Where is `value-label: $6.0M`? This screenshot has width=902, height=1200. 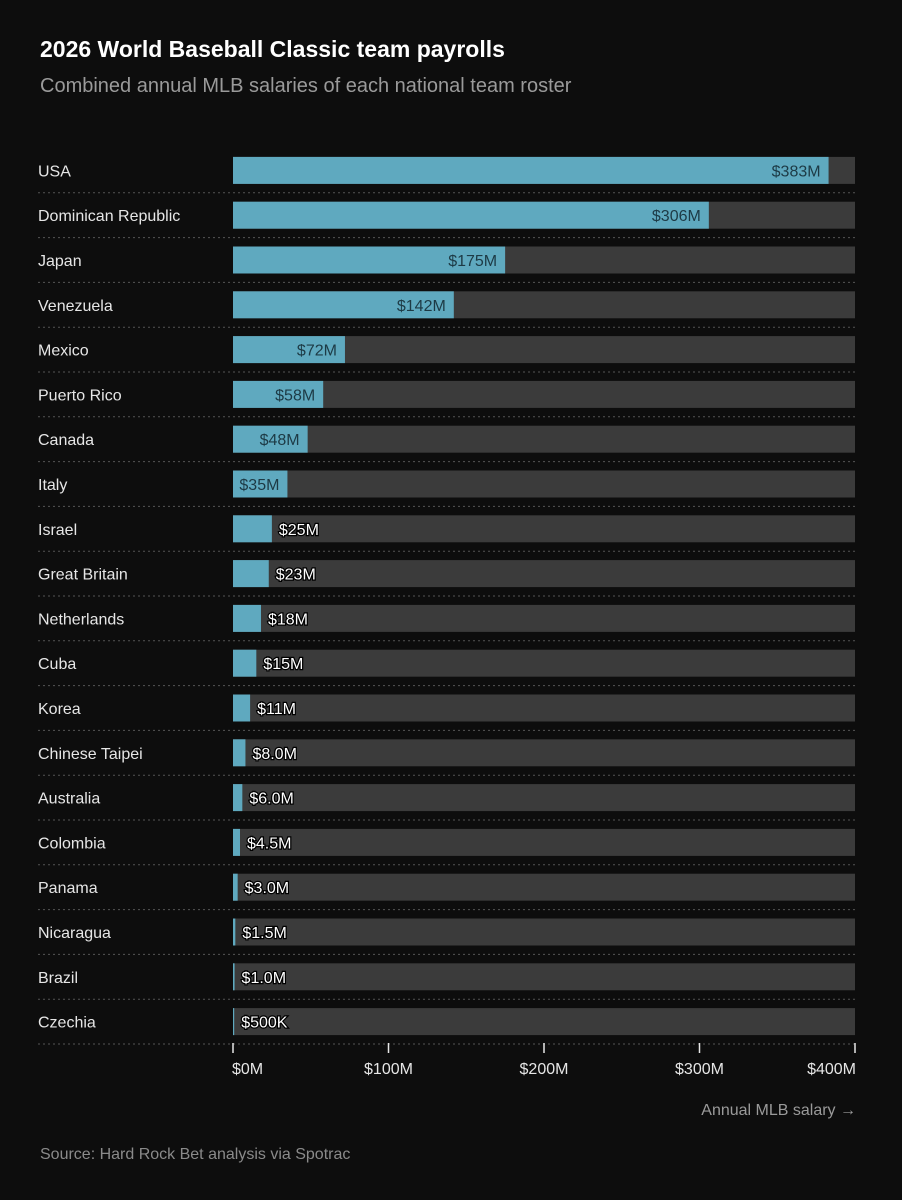 value-label: $6.0M is located at coordinates (271, 799).